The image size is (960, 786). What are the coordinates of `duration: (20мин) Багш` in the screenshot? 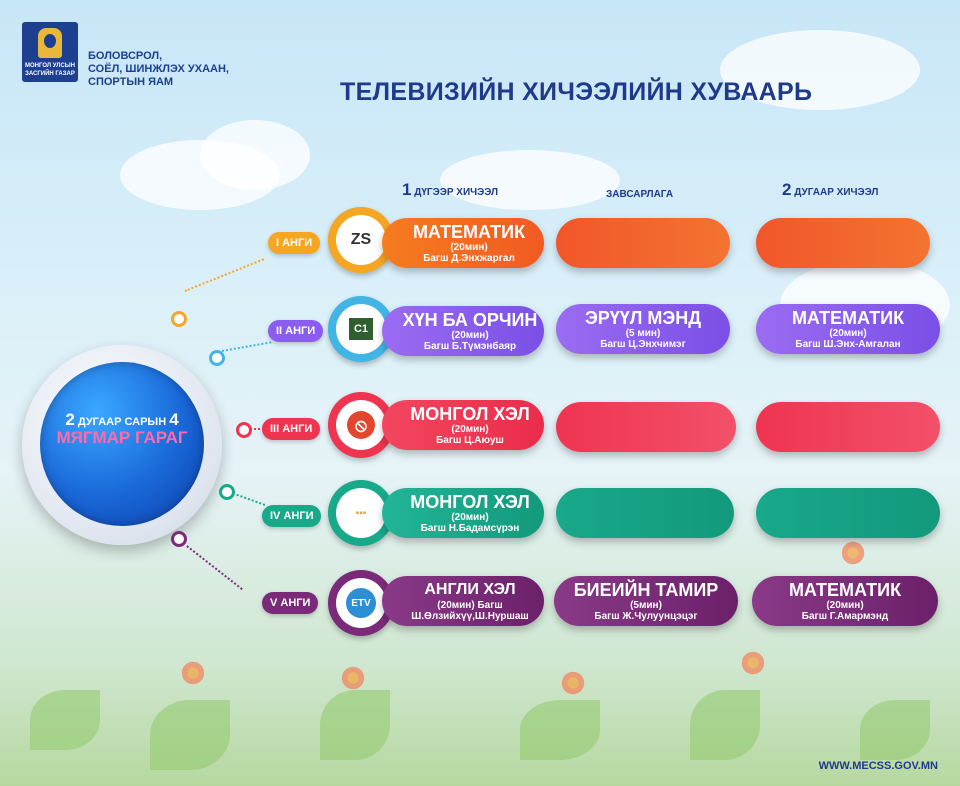 It's located at (470, 605).